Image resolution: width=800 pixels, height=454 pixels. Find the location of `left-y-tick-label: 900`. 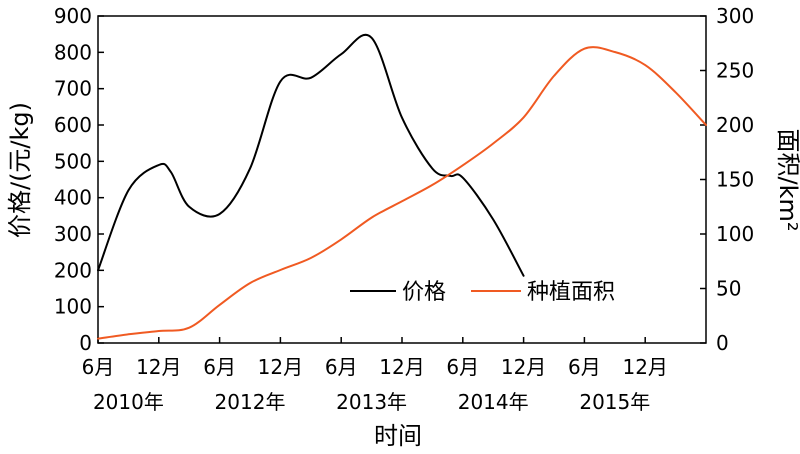

left-y-tick-label: 900 is located at coordinates (73, 16).